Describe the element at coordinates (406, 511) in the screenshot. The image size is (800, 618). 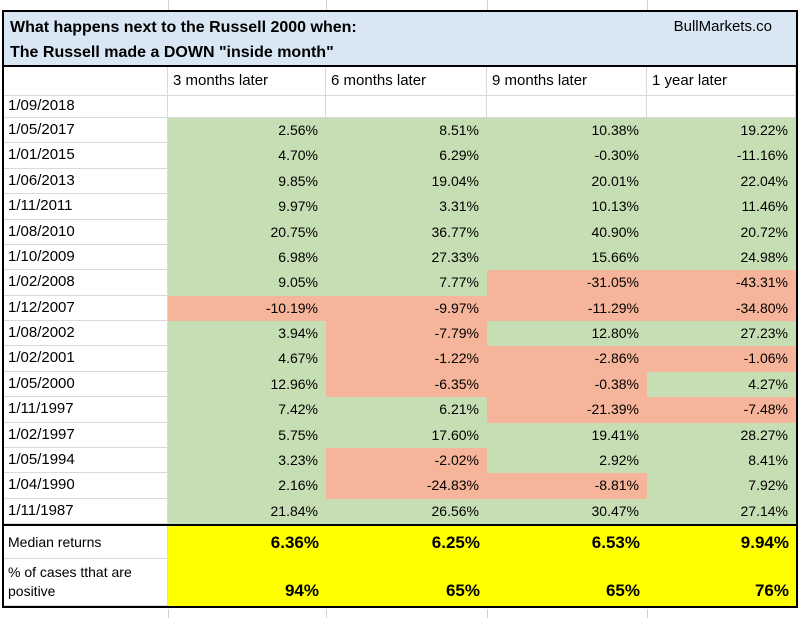
I see `return-cell: 26.56%` at that location.